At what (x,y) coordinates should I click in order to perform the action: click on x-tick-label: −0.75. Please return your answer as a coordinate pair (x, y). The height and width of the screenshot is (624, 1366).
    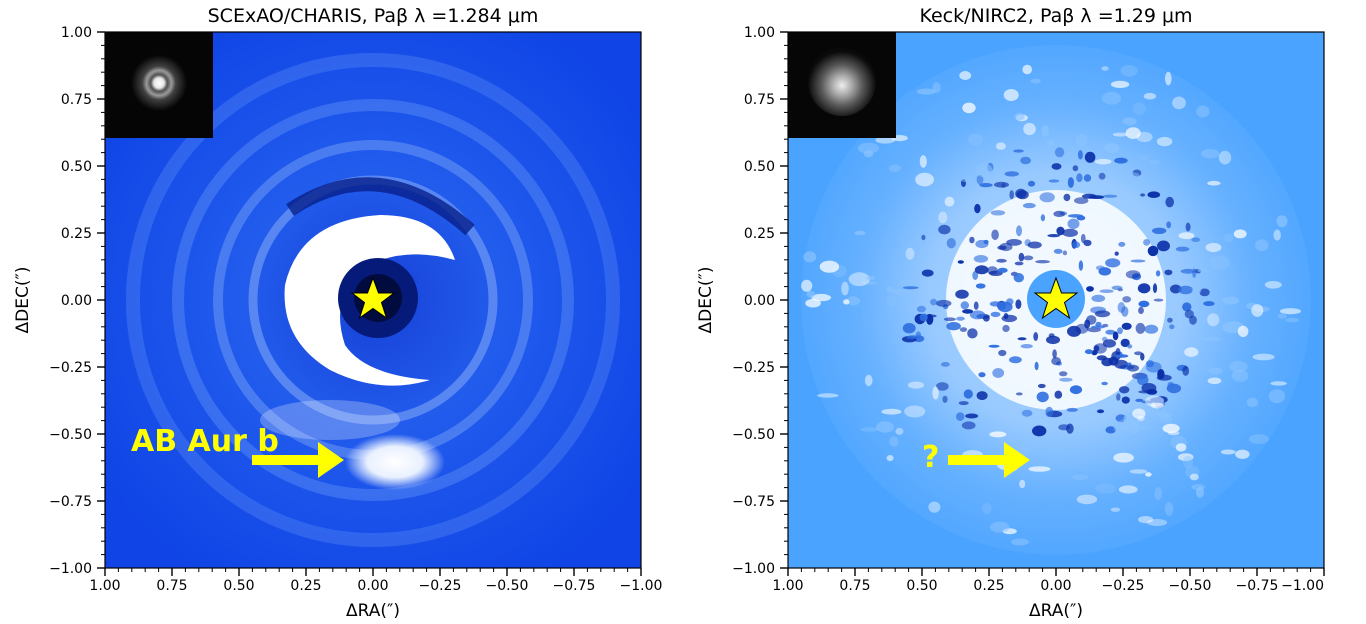
    Looking at the image, I should click on (574, 586).